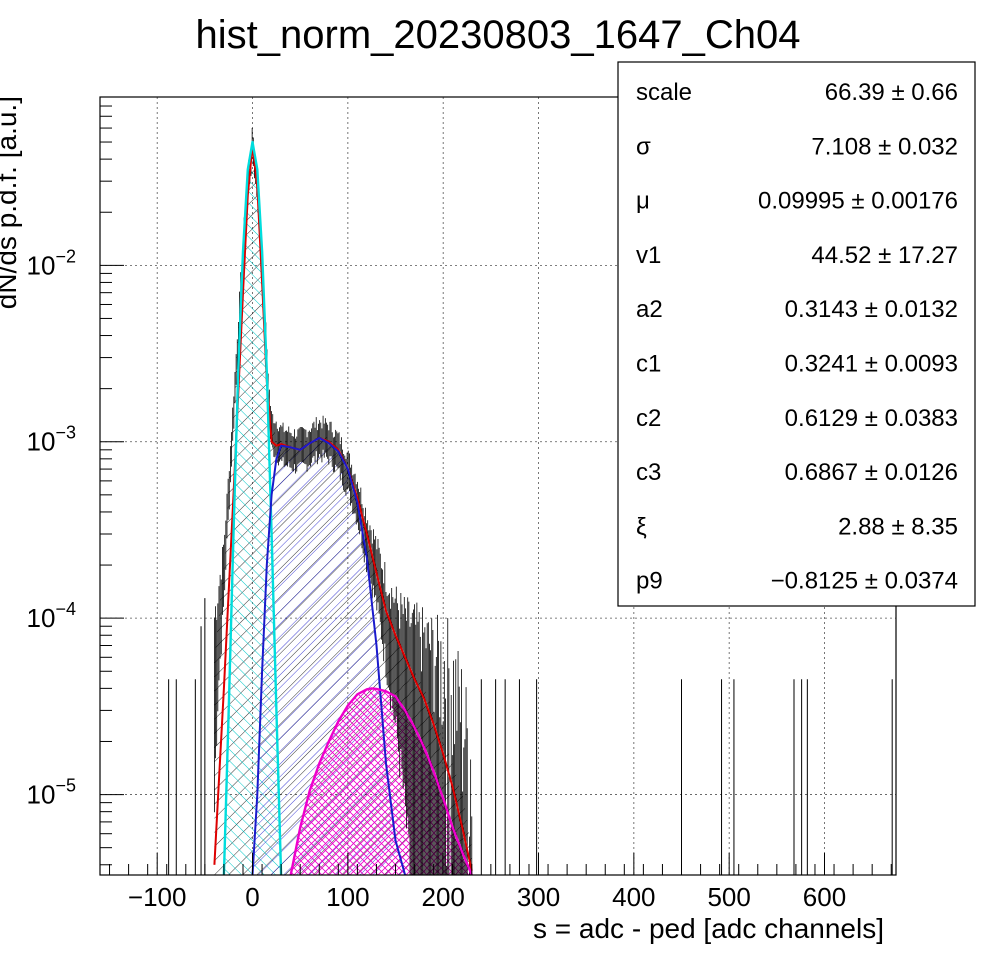 This screenshot has width=996, height=972. Describe the element at coordinates (252, 507) in the screenshot. I see `pedestal-curve` at that location.